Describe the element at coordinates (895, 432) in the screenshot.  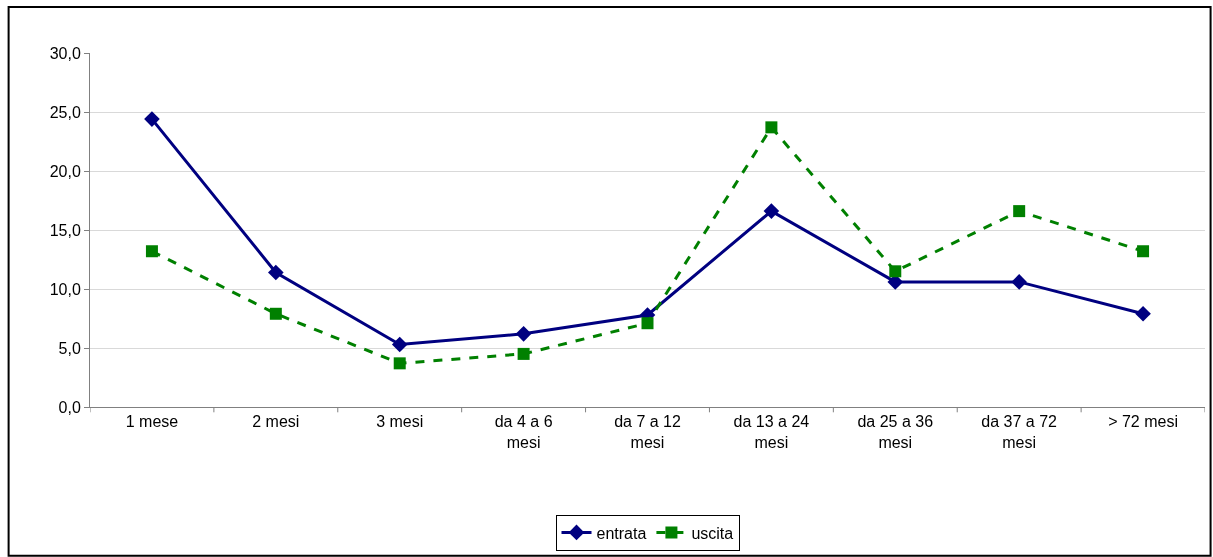
I see `x-tick-label: da 25 a 36 mesi` at that location.